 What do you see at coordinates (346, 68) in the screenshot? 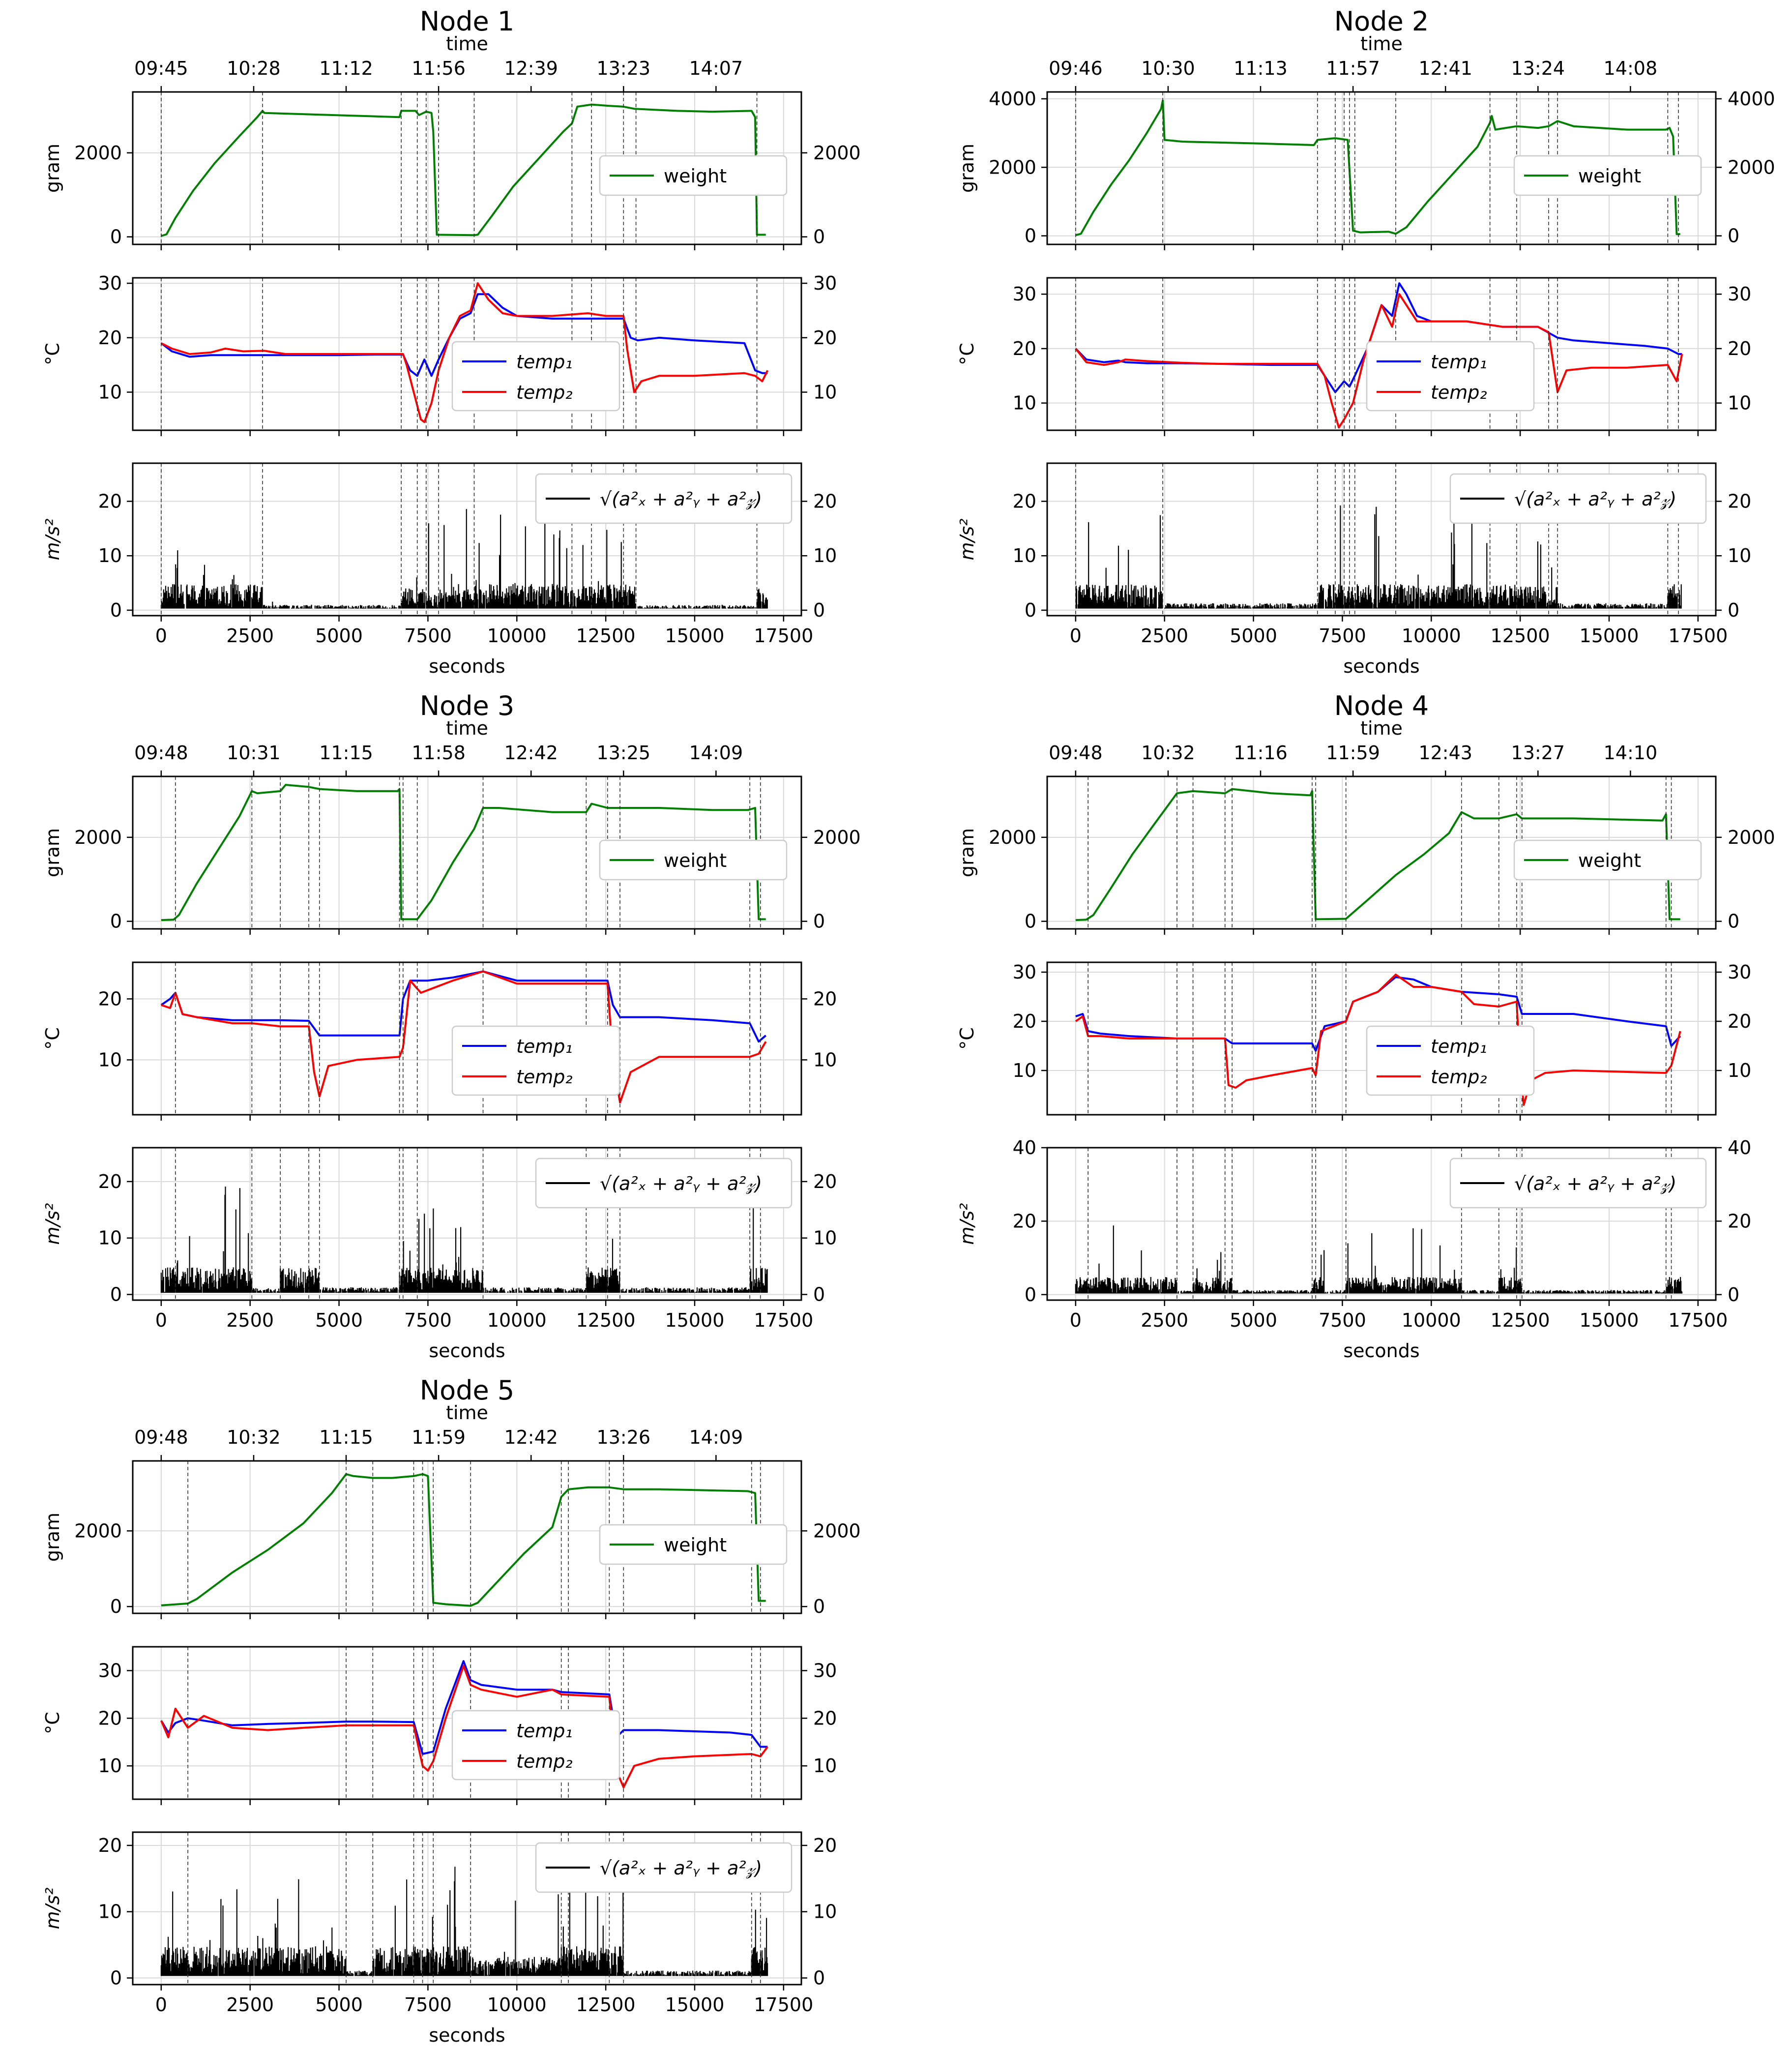
I see `top-time-tick-label: 11:12` at bounding box center [346, 68].